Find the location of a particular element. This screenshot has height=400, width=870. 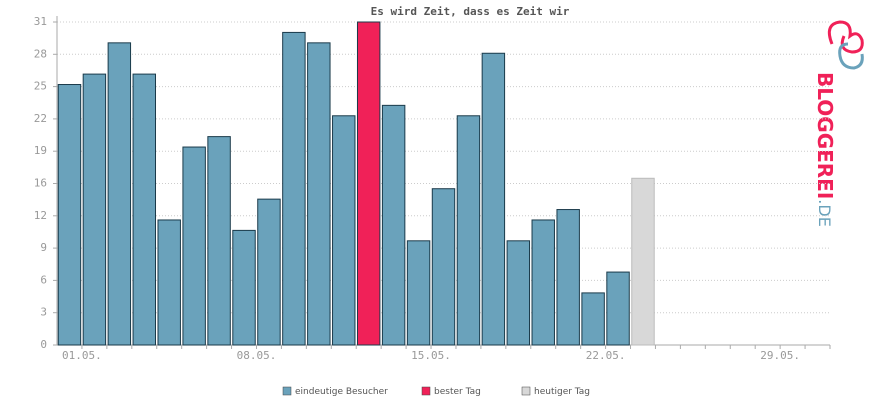

legend-label: heutiger Tag is located at coordinates (562, 392).